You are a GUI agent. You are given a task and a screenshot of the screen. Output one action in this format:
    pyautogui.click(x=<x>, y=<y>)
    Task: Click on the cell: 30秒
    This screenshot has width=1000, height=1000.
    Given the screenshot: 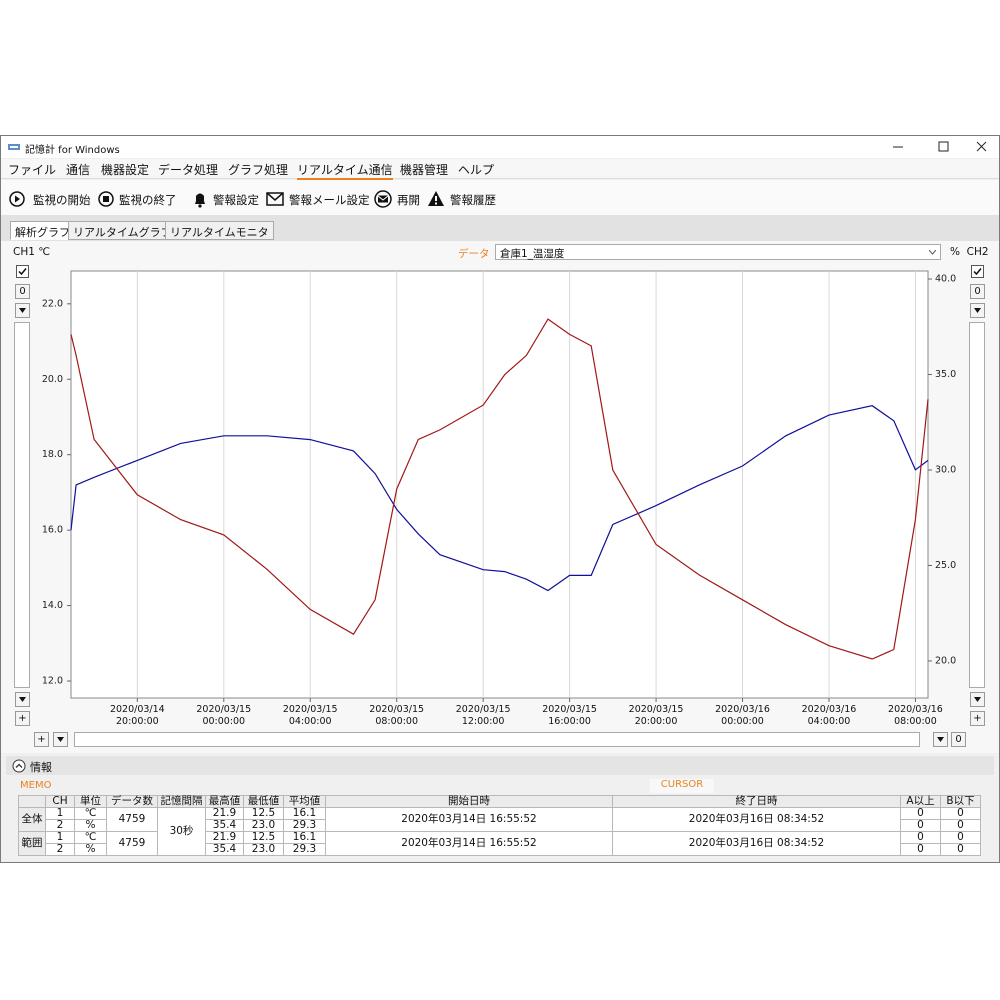 What is the action you would take?
    pyautogui.click(x=181, y=831)
    